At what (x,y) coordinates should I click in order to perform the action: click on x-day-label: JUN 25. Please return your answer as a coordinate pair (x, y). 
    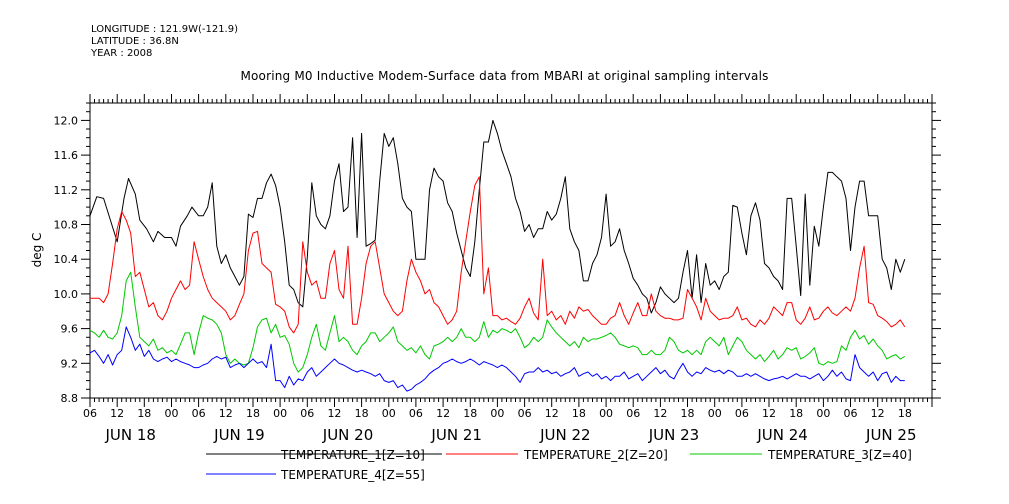
    Looking at the image, I should click on (890, 435).